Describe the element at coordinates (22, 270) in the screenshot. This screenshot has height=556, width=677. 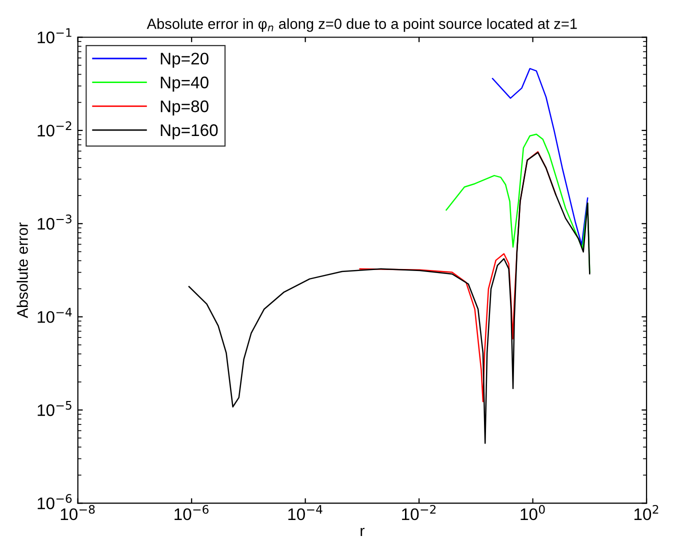
I see `y-axis-title: Absolute error` at that location.